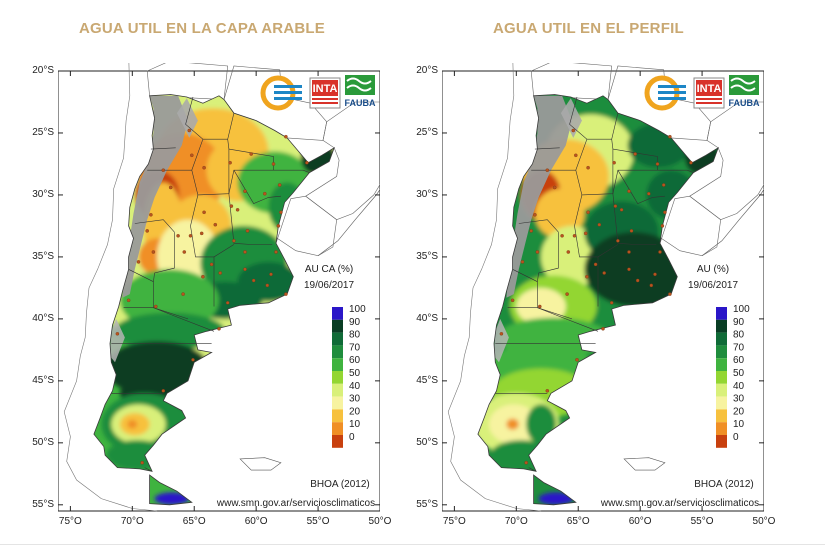 The image size is (825, 551). What do you see at coordinates (709, 89) in the screenshot?
I see `inta-logo-text: INTA` at bounding box center [709, 89].